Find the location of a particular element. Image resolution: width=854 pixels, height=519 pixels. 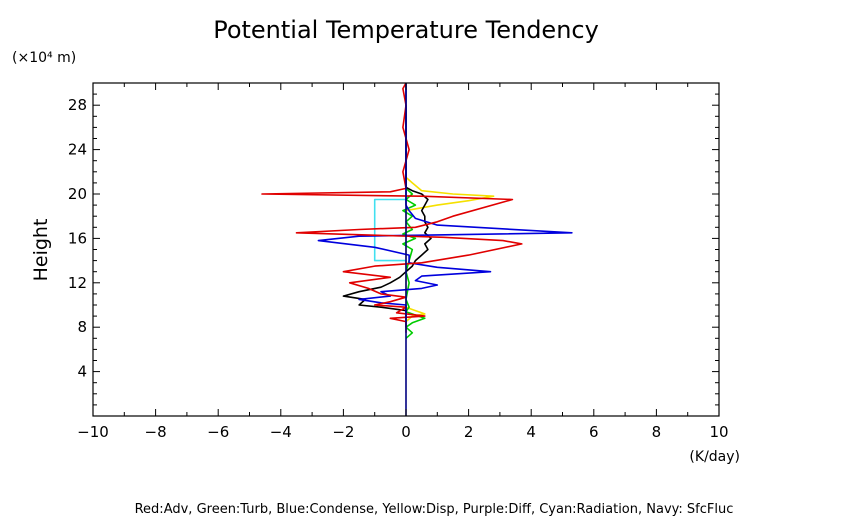

x-axis-label: (K/day) is located at coordinates (714, 457).